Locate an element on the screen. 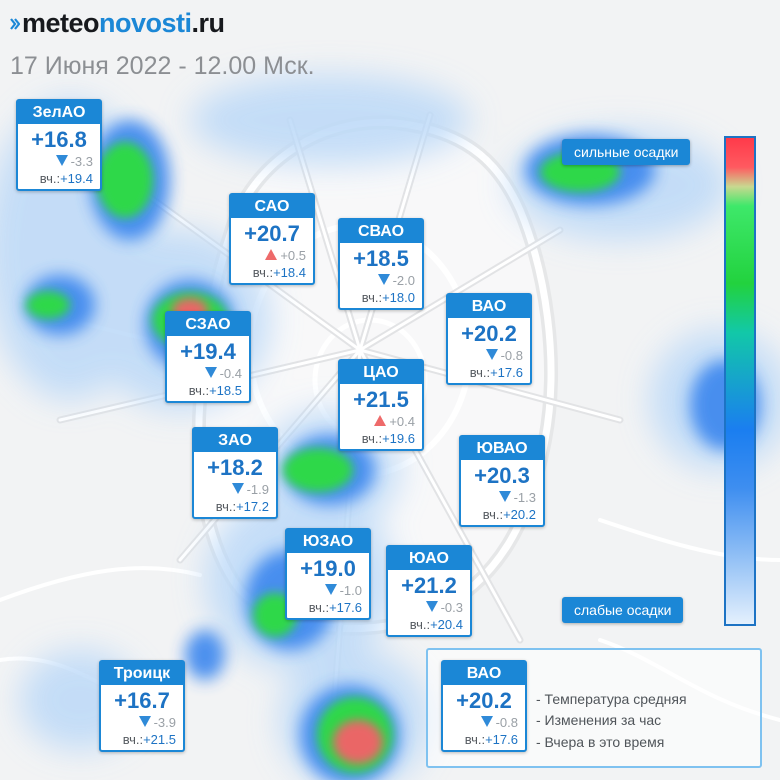 This screenshot has width=780, height=780. legend-sample-change: -0.8 is located at coordinates (484, 723).